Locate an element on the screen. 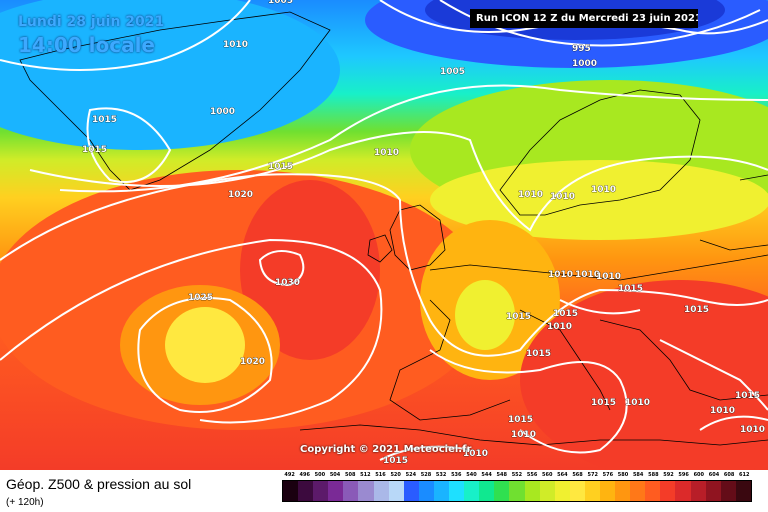 Image resolution: width=768 pixels, height=512 pixels. legend-tick-label: 564 is located at coordinates (562, 475).